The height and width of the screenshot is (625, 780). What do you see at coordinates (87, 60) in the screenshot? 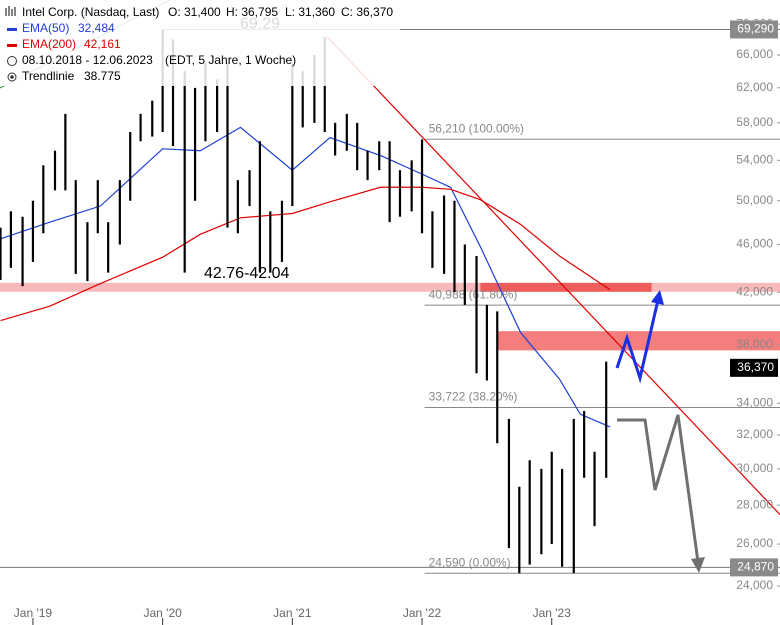
I see `period: 08.10.2018 - 12.06.2023` at bounding box center [87, 60].